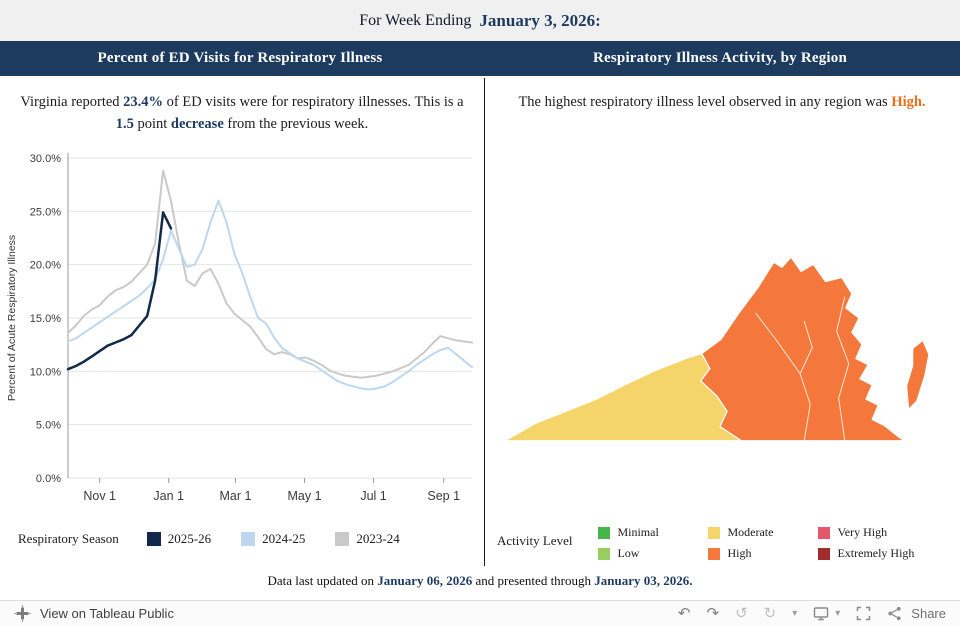 The image size is (960, 627). Describe the element at coordinates (415, 20) in the screenshot. I see `week-ending-prefix: For Week Ending` at that location.